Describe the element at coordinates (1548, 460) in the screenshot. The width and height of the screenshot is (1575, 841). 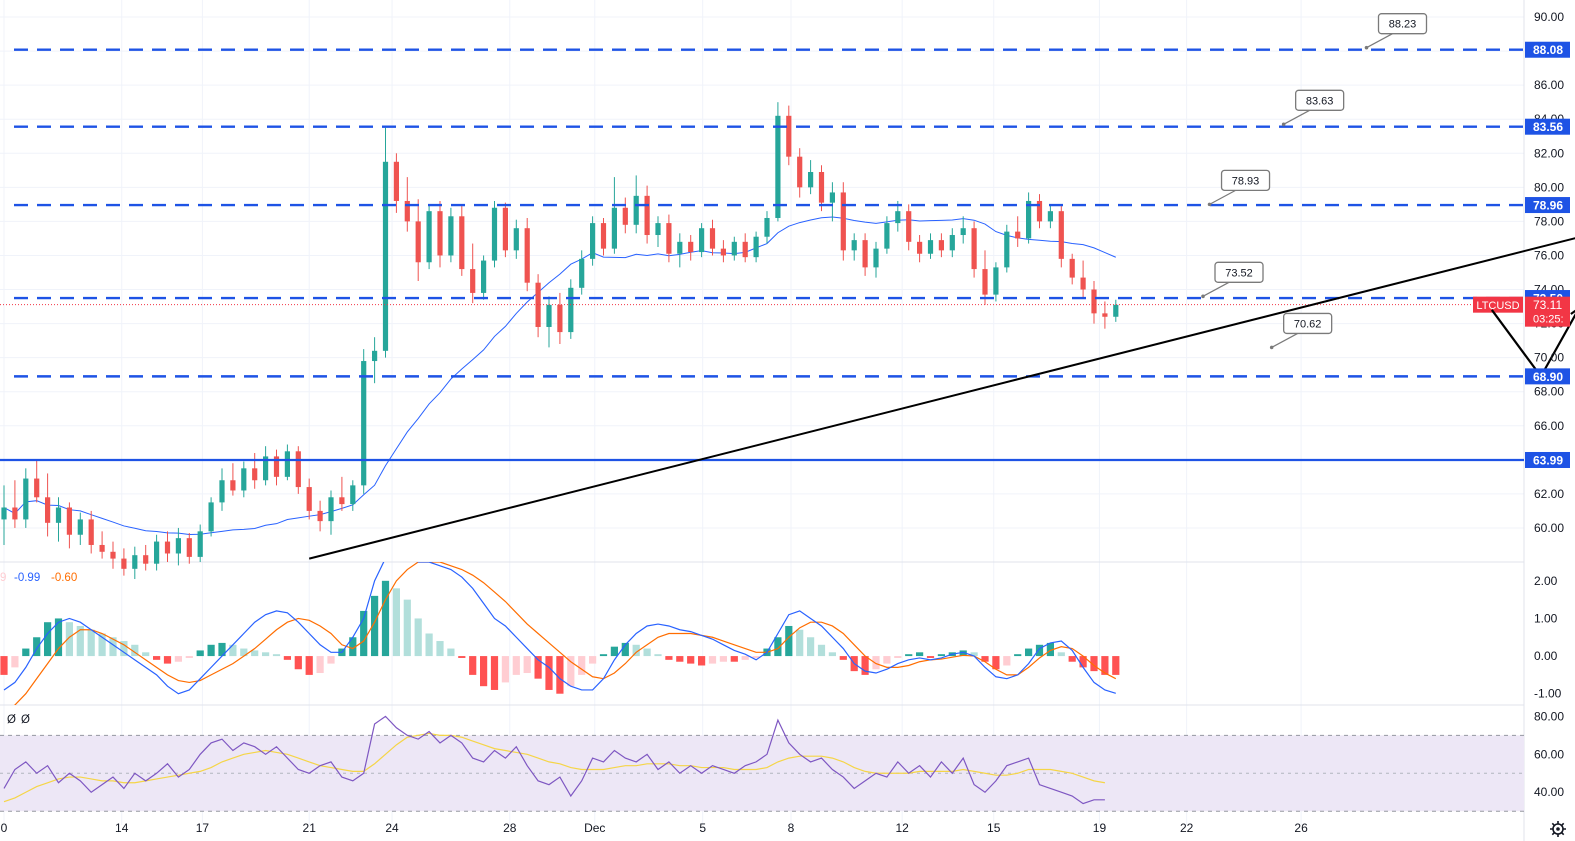
I see `solid-level-price-tag-label: 63.99` at that location.